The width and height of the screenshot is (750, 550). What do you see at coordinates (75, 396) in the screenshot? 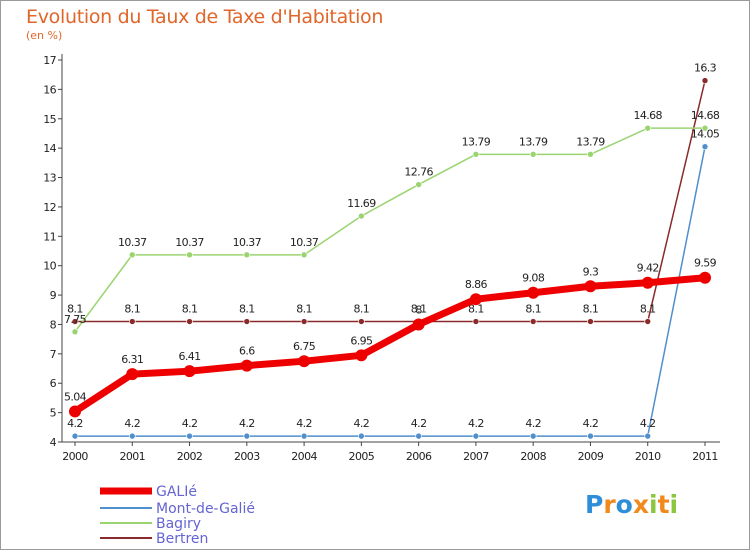
I see `data-label: 5.04` at bounding box center [75, 396].